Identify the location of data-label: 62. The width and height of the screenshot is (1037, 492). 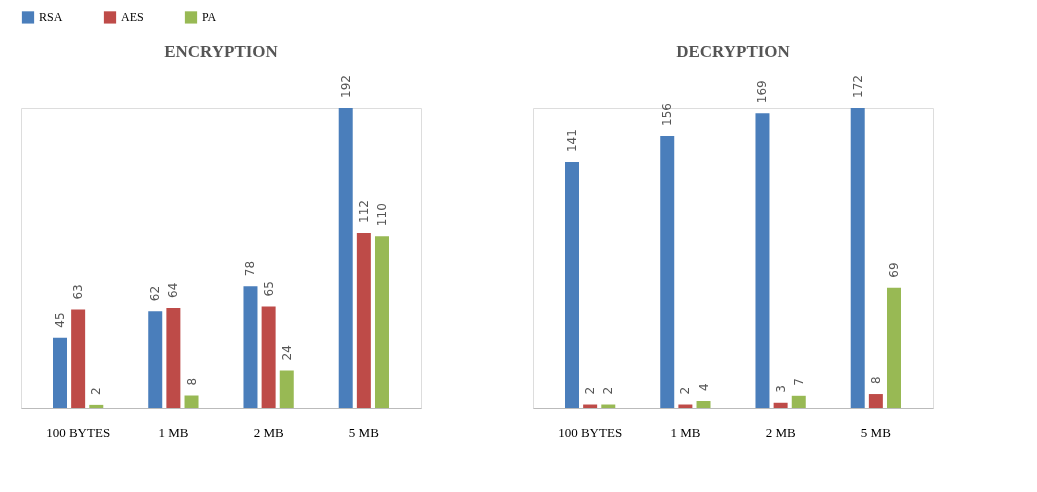
(155, 293).